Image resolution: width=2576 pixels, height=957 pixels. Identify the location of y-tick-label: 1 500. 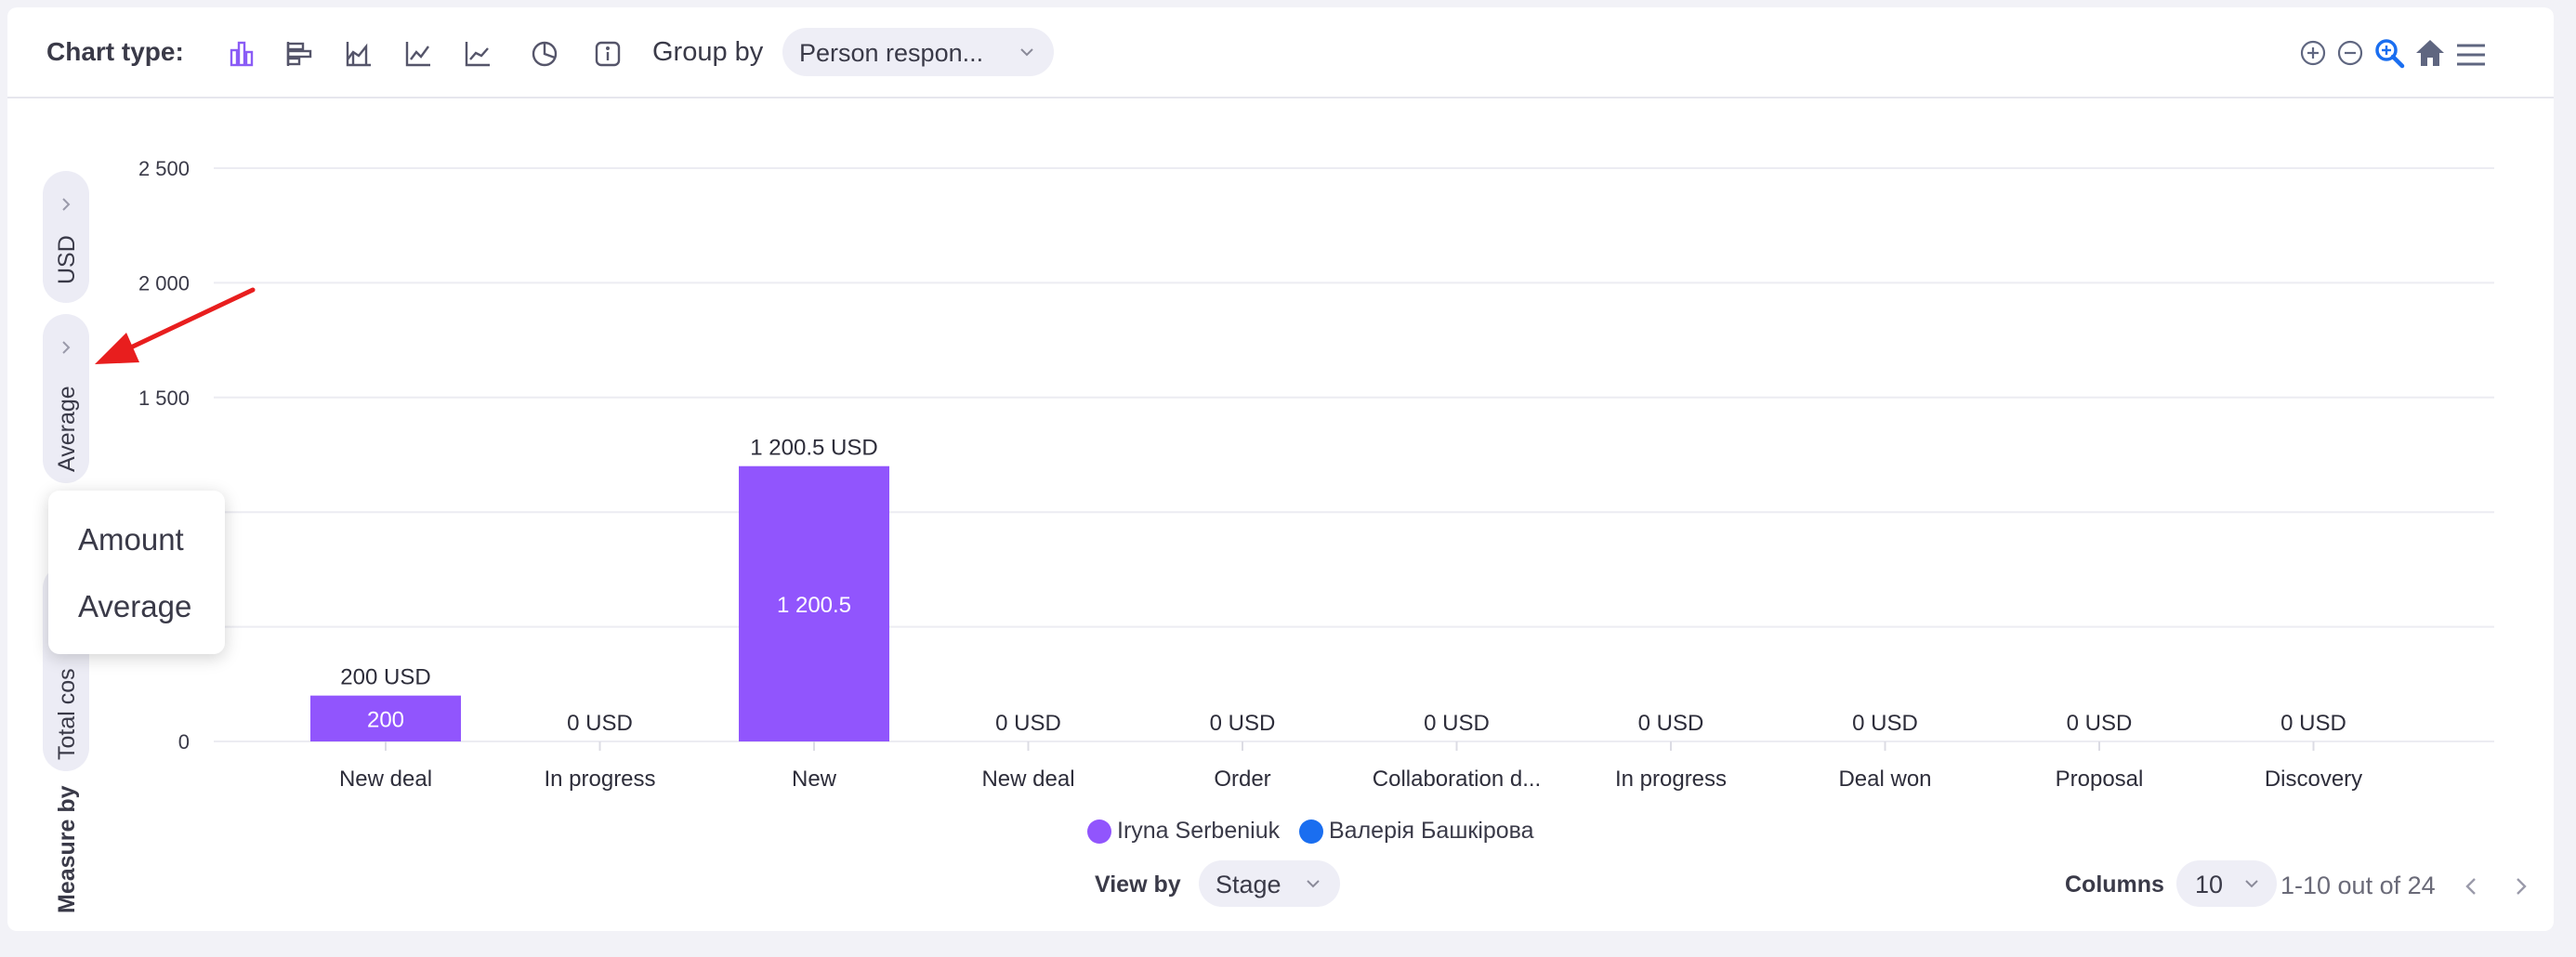
(164, 398).